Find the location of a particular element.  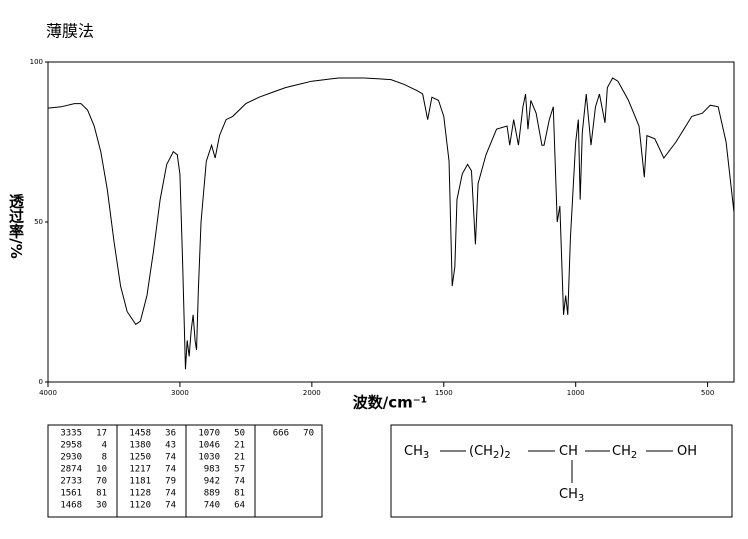

peak-wavenumber: 983 is located at coordinates (212, 470).